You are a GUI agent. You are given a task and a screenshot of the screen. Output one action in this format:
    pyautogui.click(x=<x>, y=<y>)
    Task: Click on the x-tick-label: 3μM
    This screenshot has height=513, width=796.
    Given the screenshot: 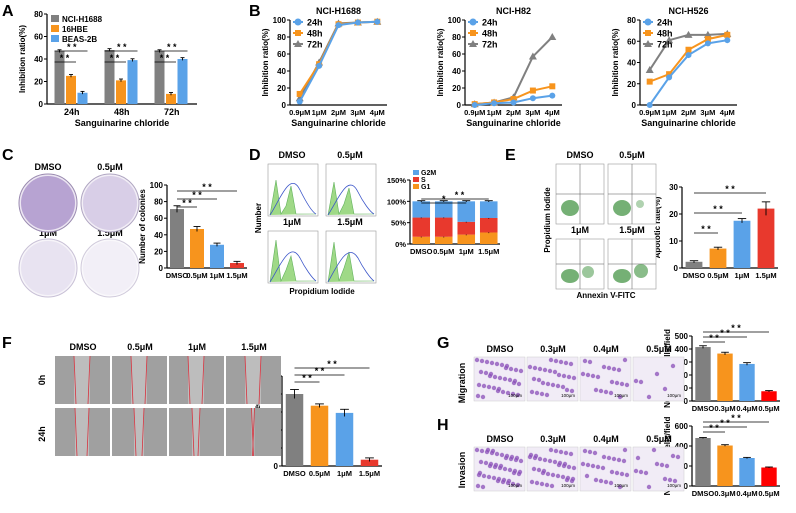 What is the action you would take?
    pyautogui.click(x=707, y=112)
    